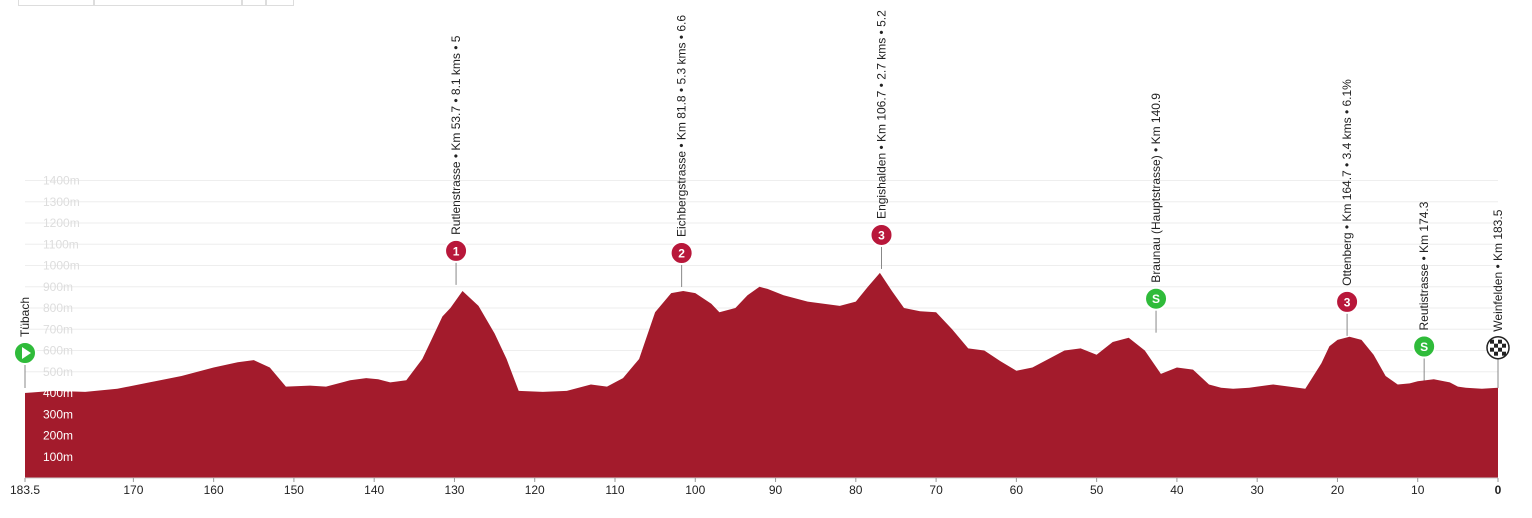 This screenshot has width=1532, height=518. I want to click on x-tick-label: 130, so click(454, 490).